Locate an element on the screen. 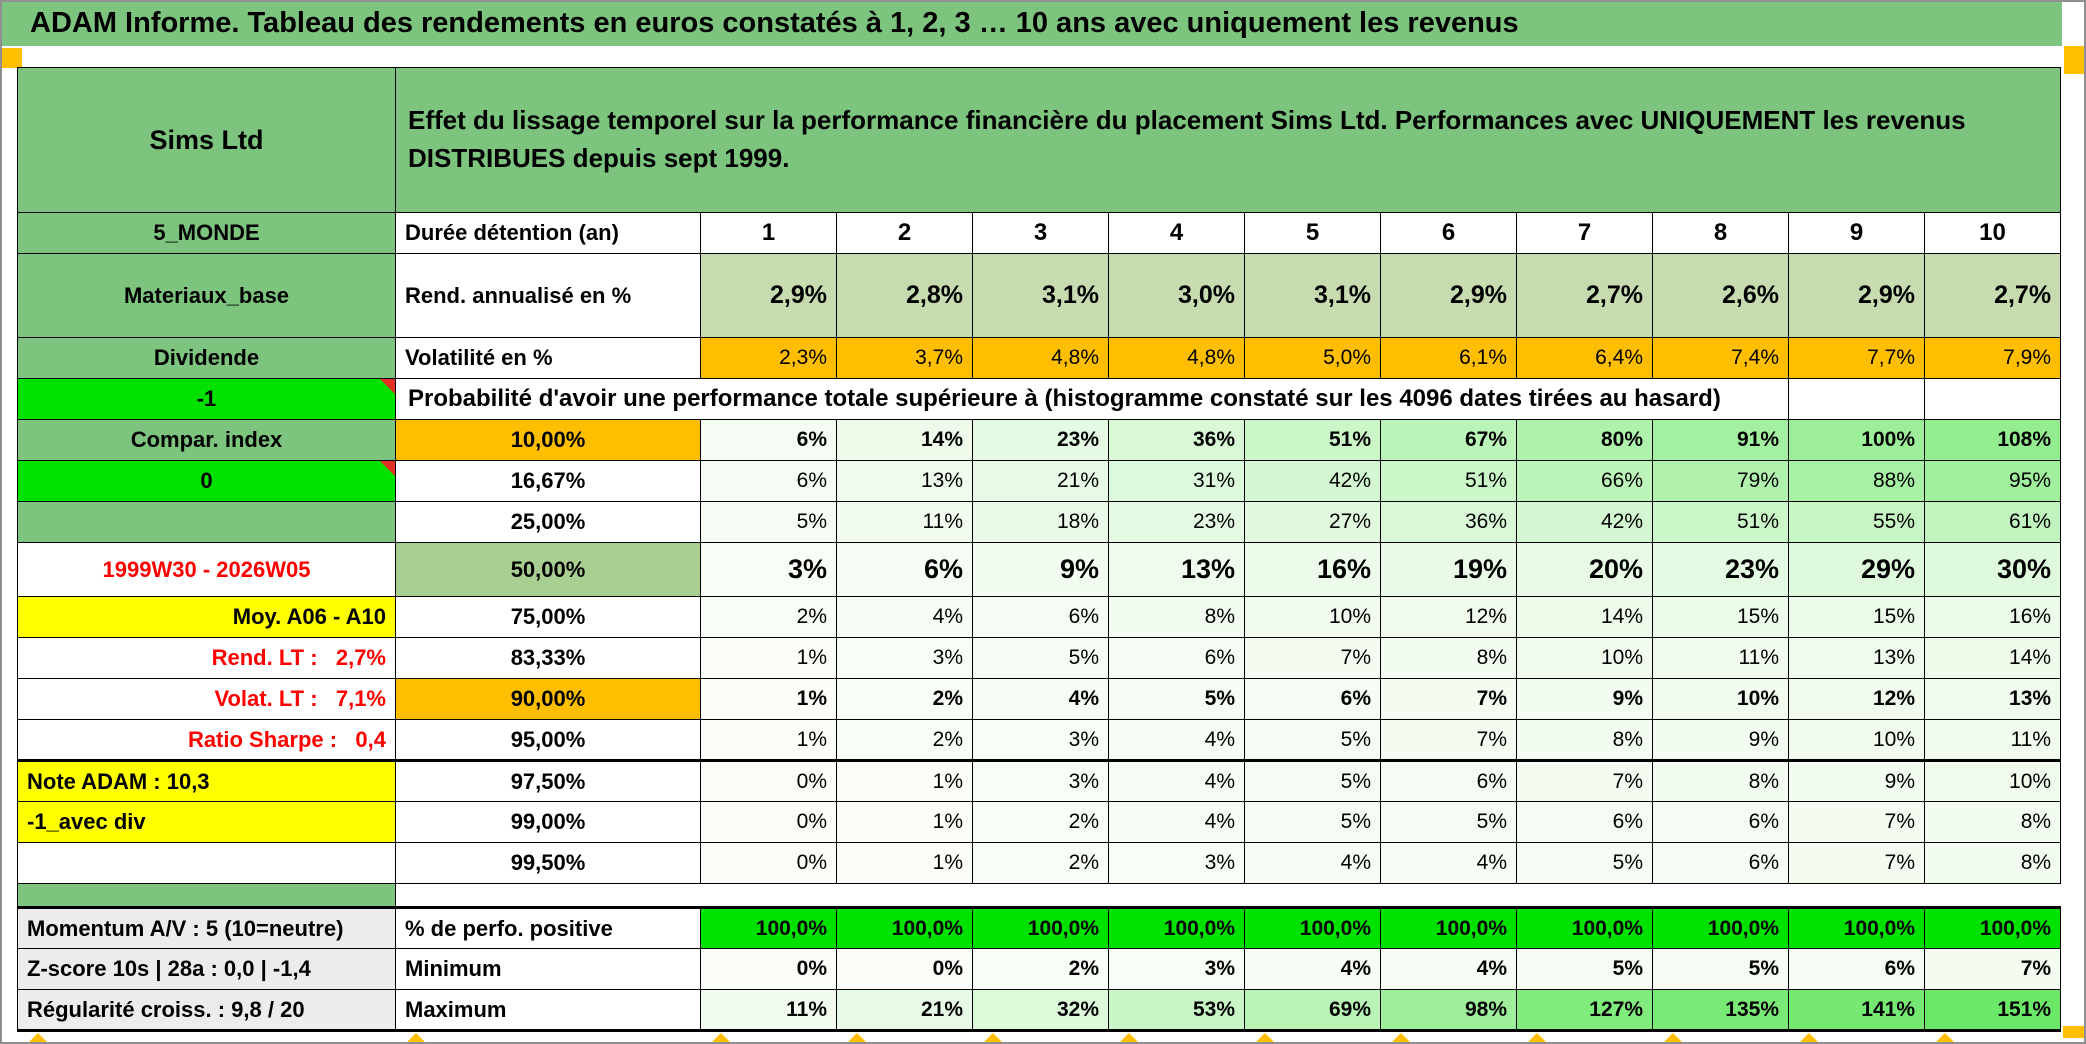 The width and height of the screenshot is (2086, 1044). value-cell: 7,9% is located at coordinates (1992, 358).